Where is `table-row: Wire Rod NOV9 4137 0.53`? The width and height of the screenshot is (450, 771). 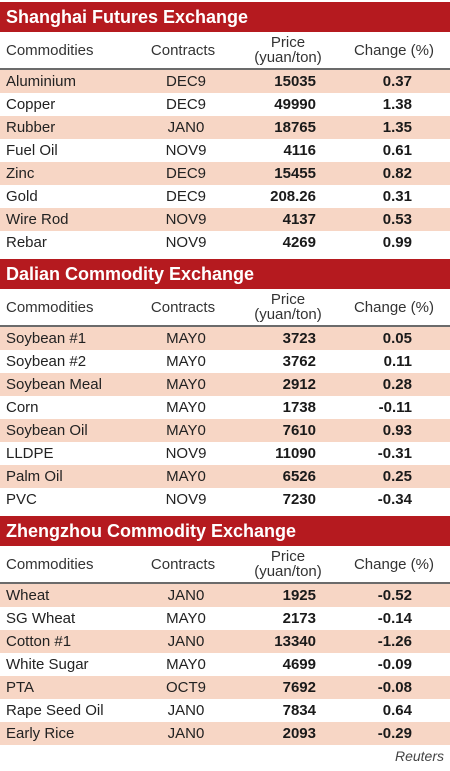 table-row: Wire Rod NOV9 4137 0.53 is located at coordinates (225, 219).